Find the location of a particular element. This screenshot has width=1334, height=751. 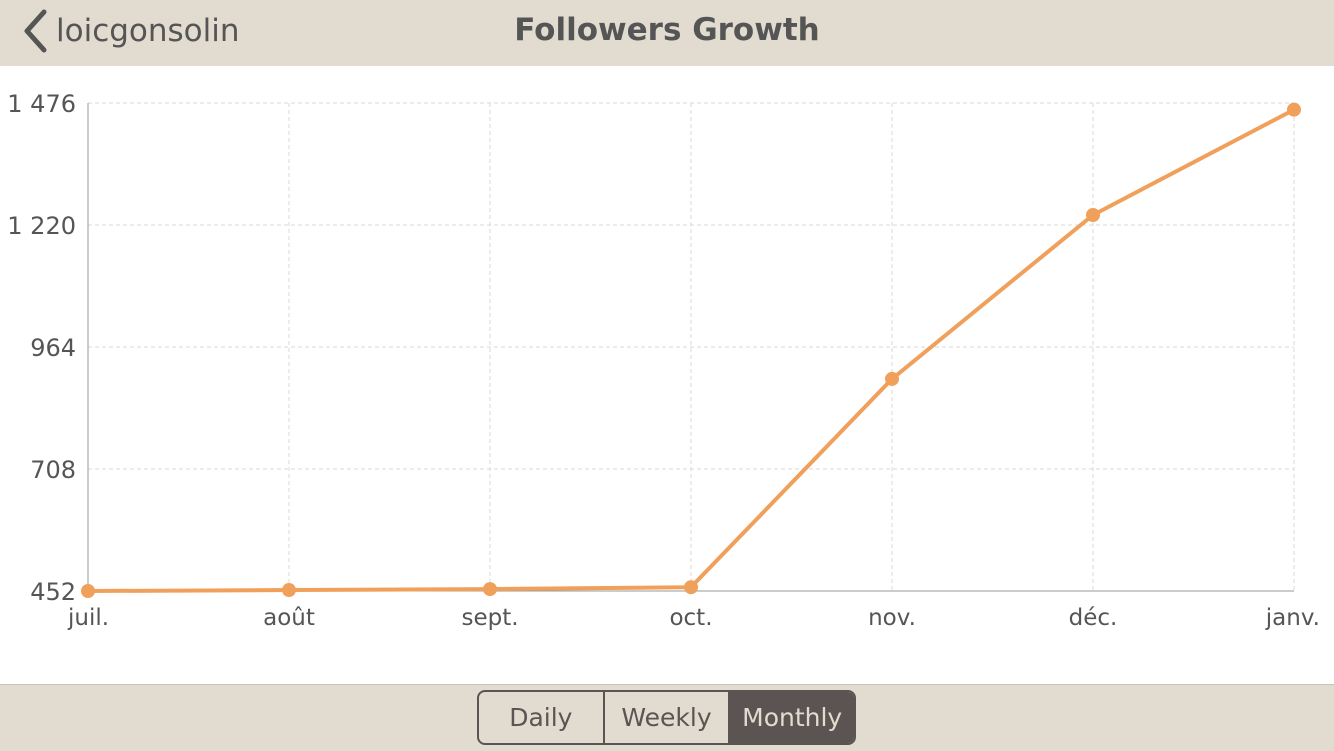

segment-weekly: Weekly is located at coordinates (665, 717).